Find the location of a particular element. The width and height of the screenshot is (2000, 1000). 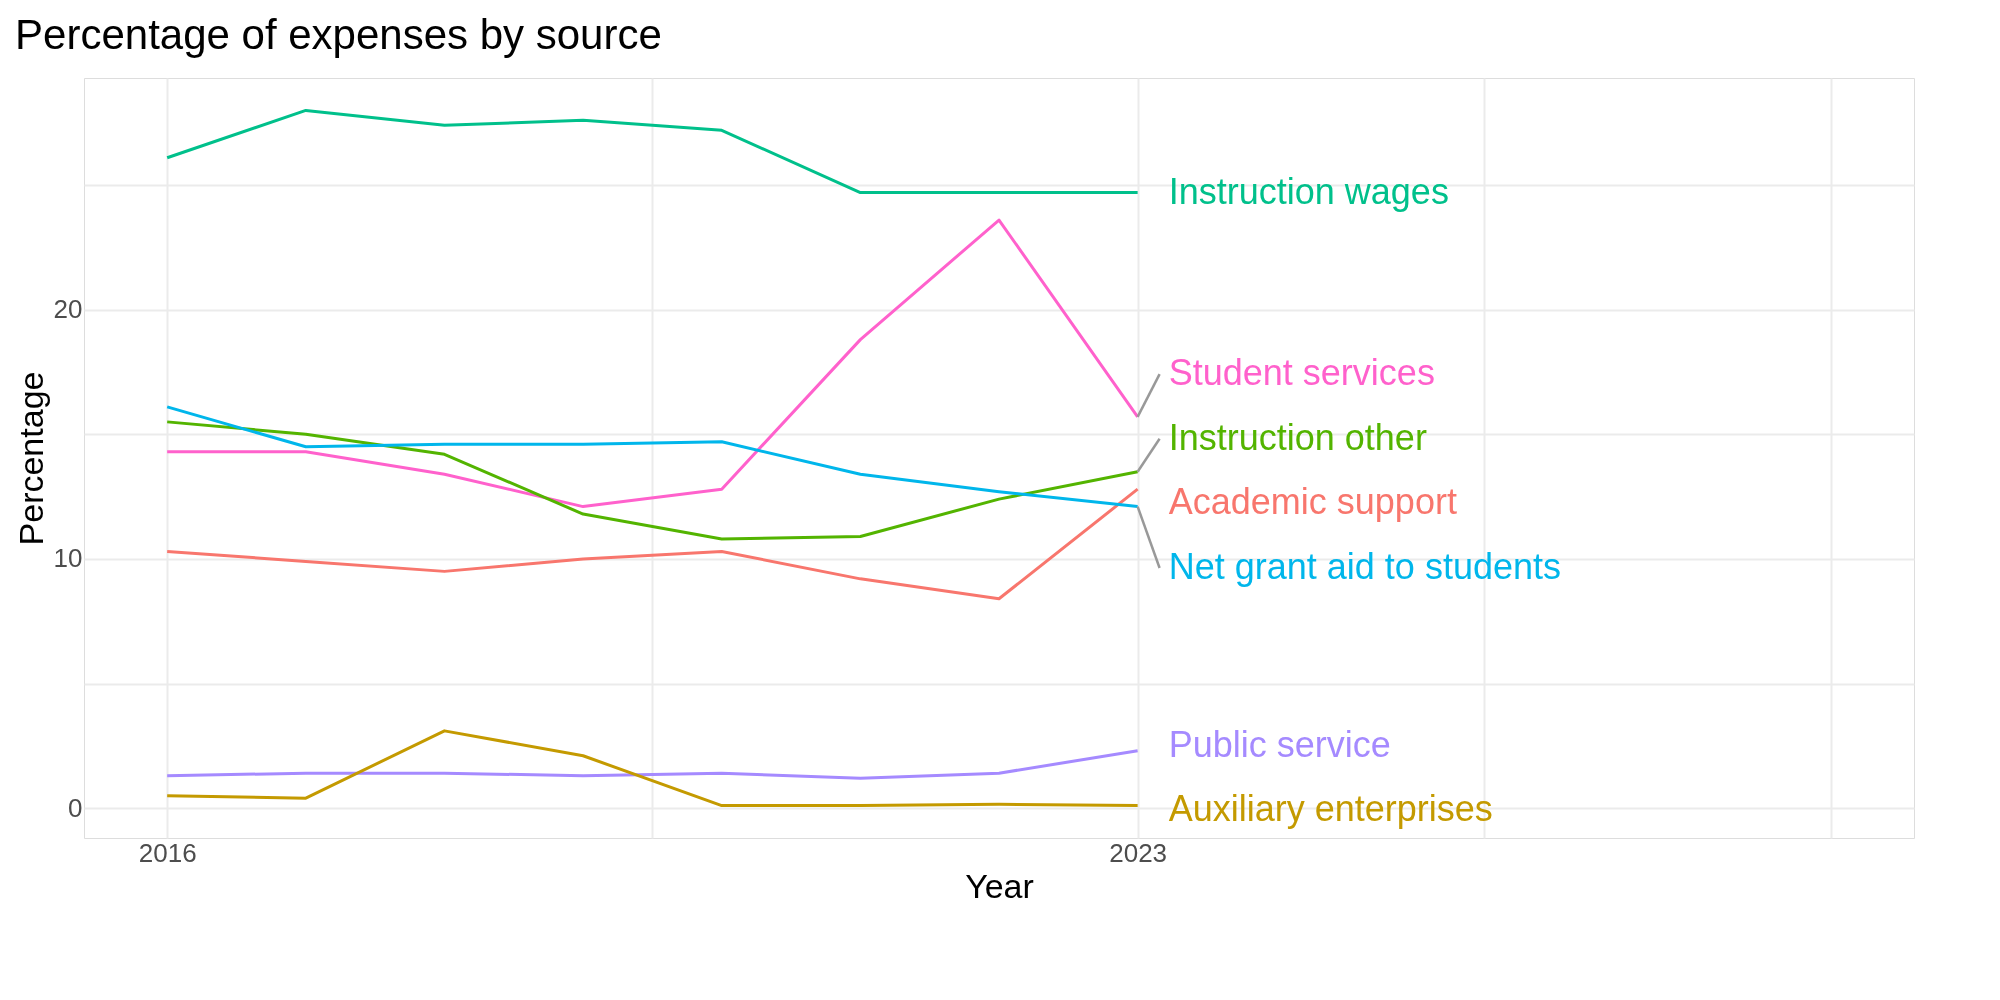

x-tick-label: 2016 is located at coordinates (167, 852).